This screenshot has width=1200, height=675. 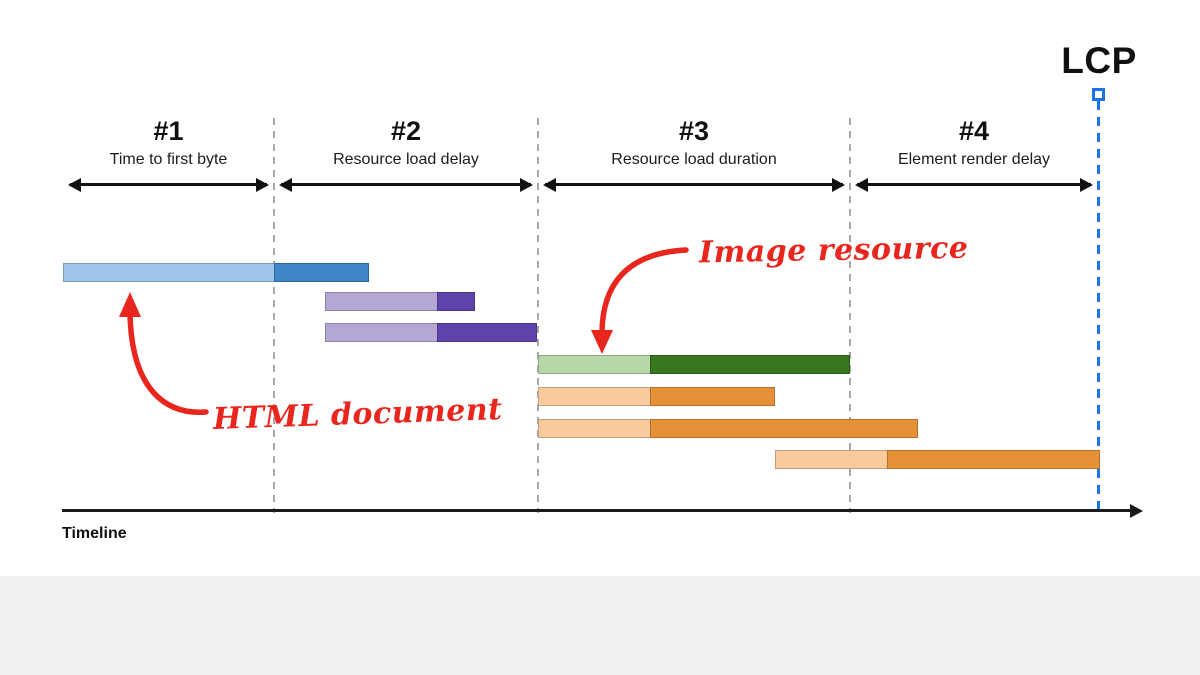 What do you see at coordinates (694, 131) in the screenshot?
I see `phase-number: #3` at bounding box center [694, 131].